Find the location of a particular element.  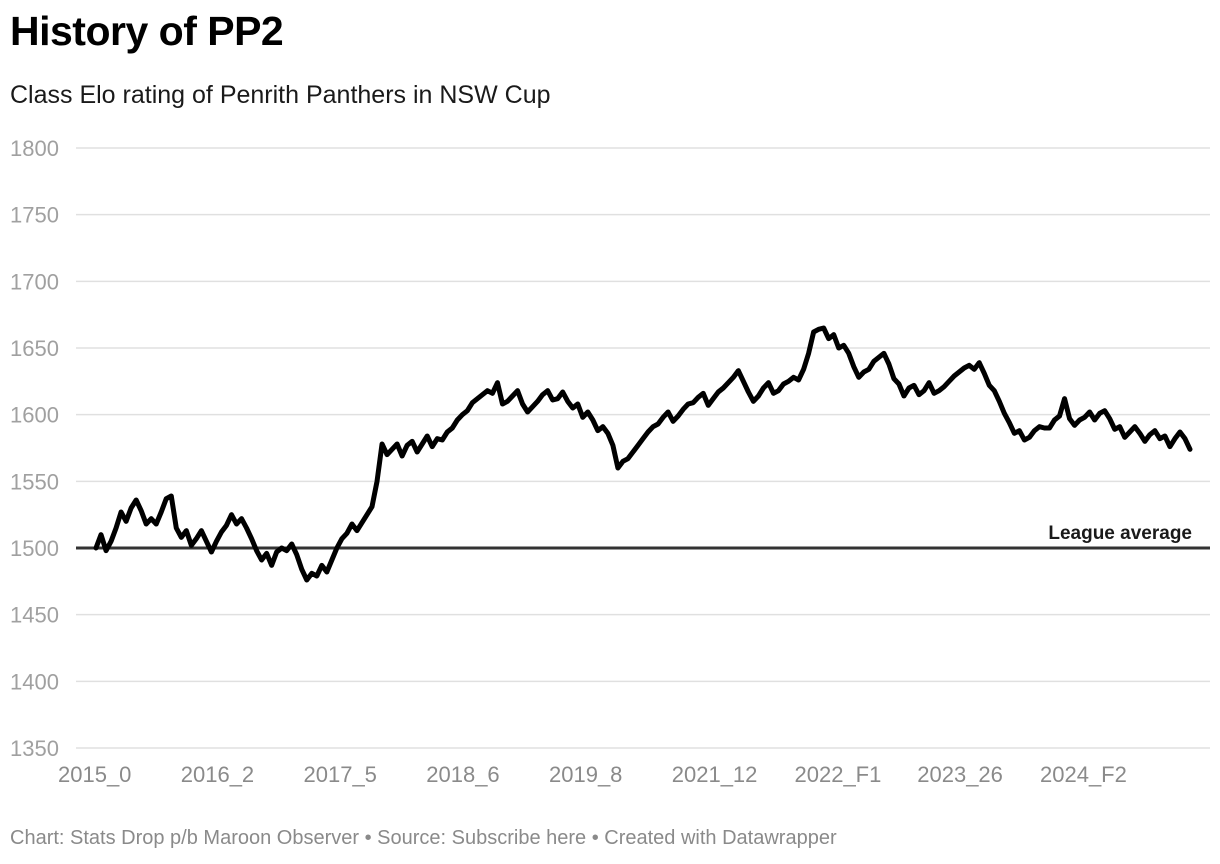

x-tick-label-2017_5: 2017_5 is located at coordinates (340, 774).